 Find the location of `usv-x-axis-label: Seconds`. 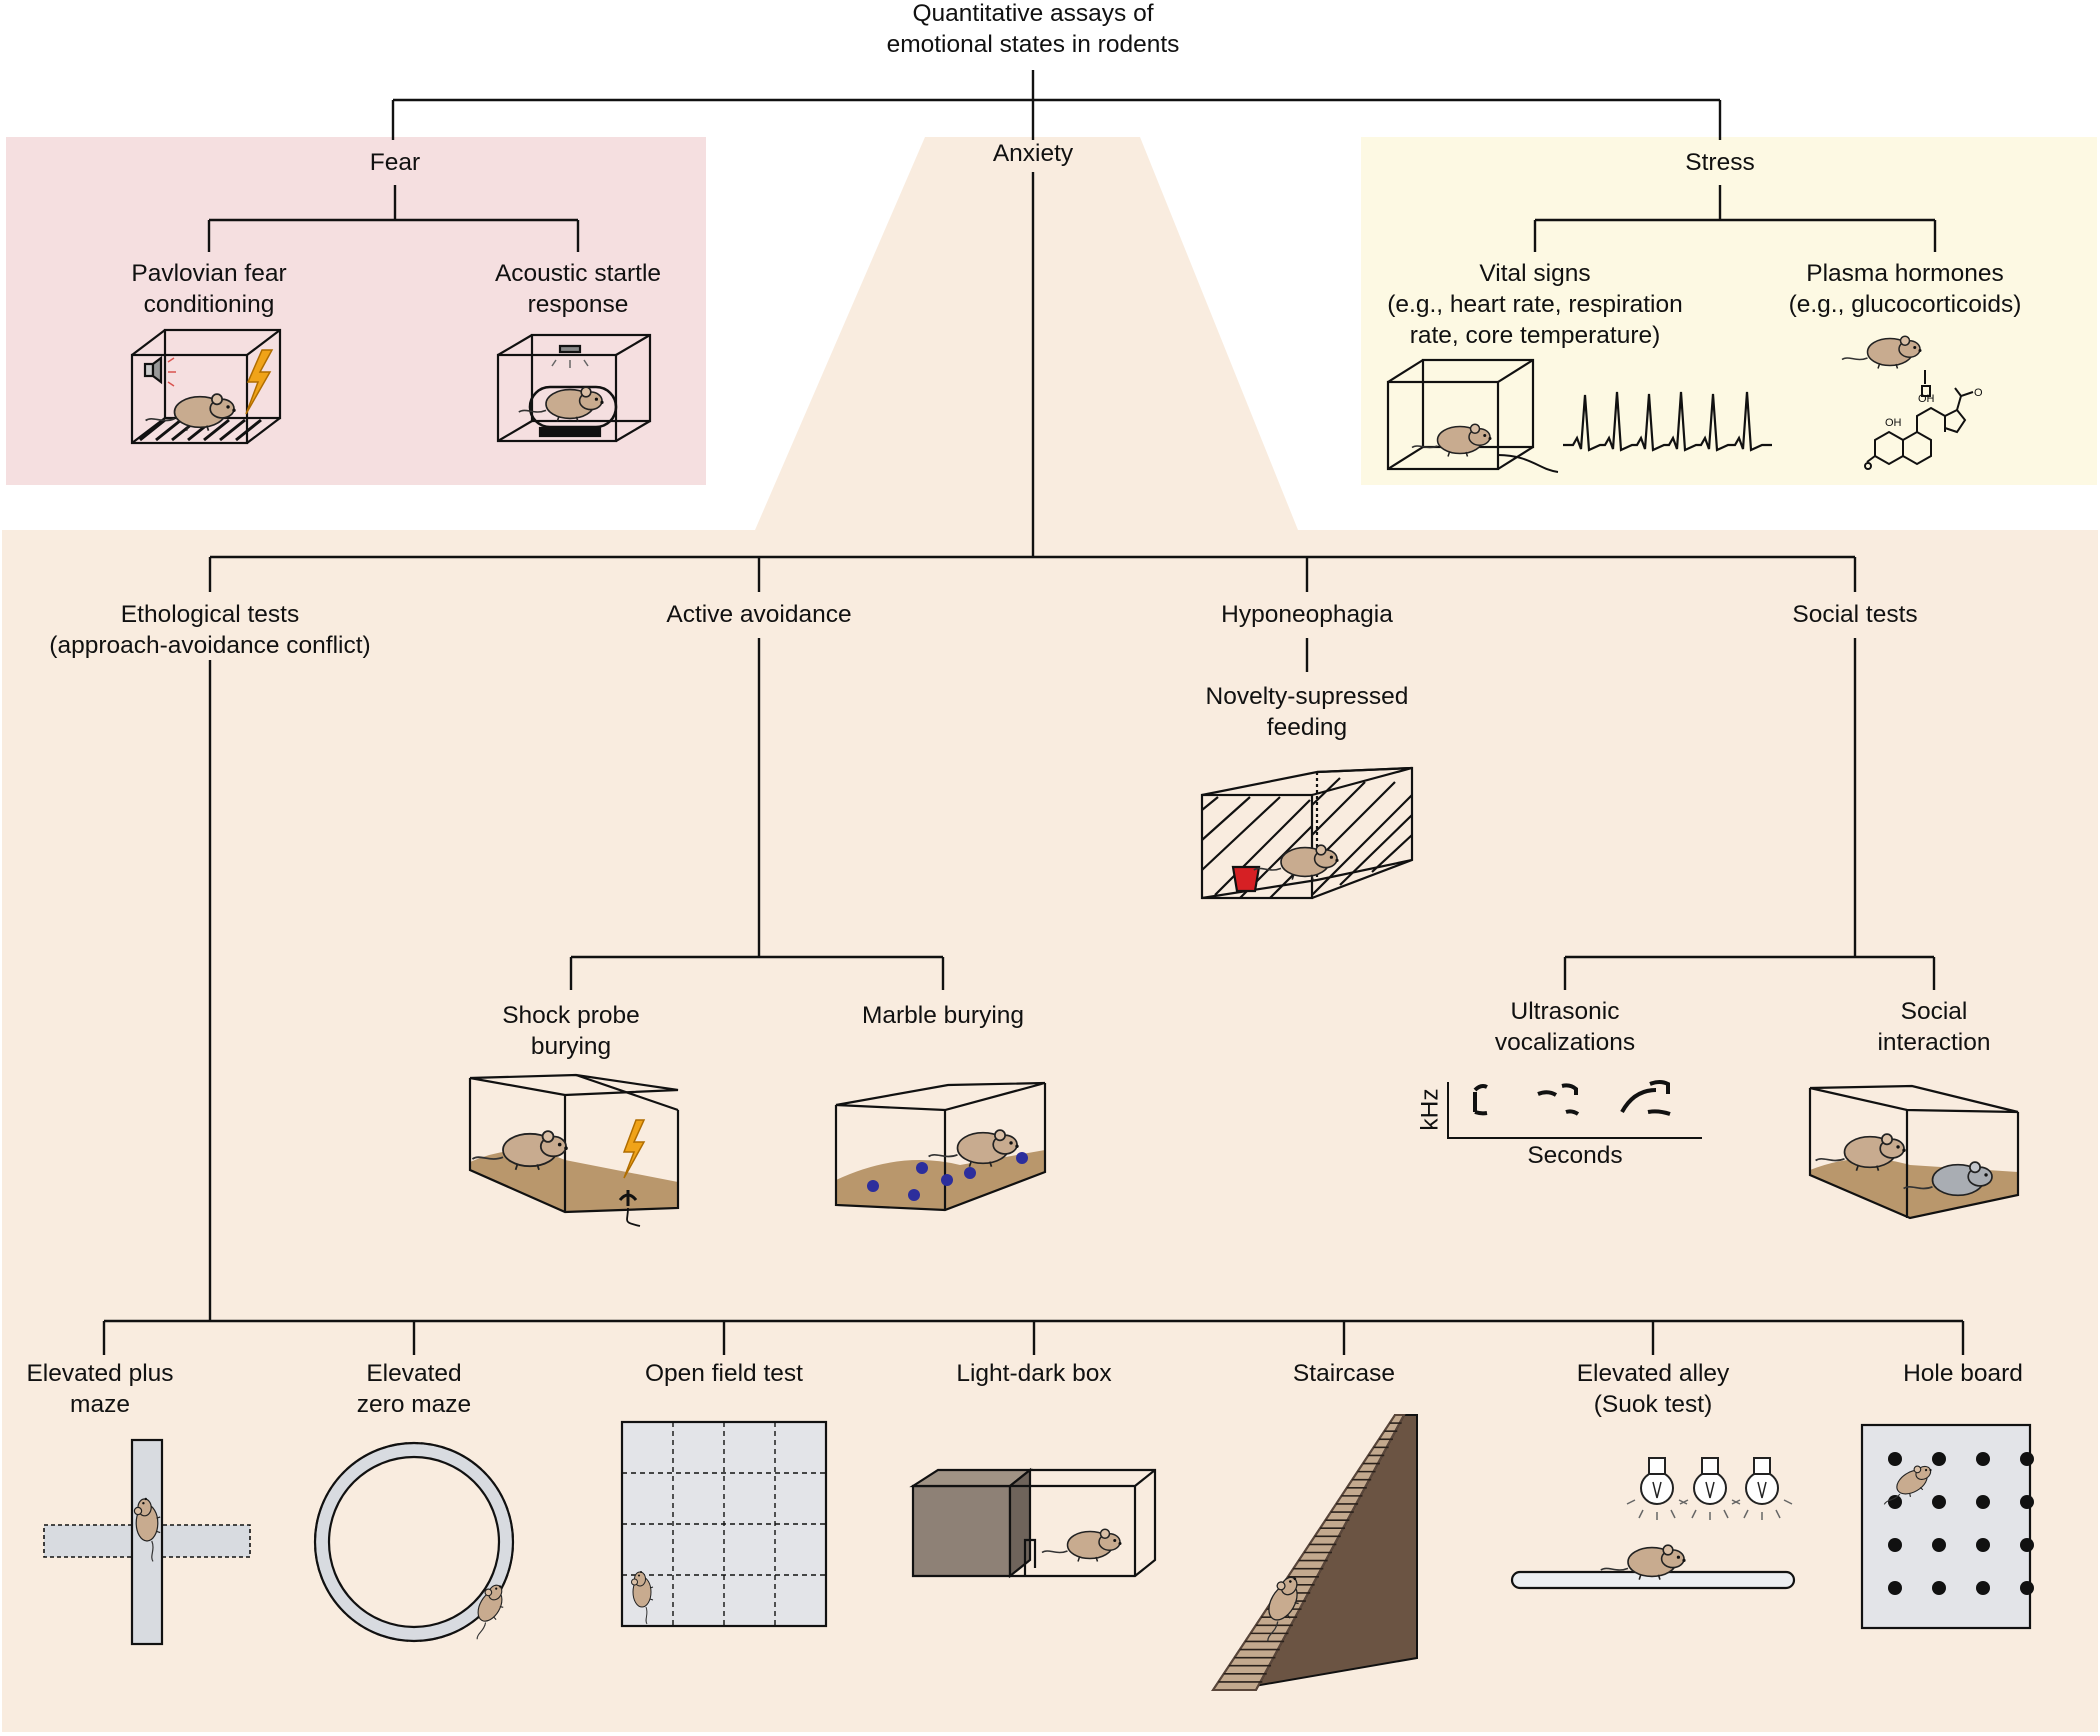

usv-x-axis-label: Seconds is located at coordinates (1575, 1155).